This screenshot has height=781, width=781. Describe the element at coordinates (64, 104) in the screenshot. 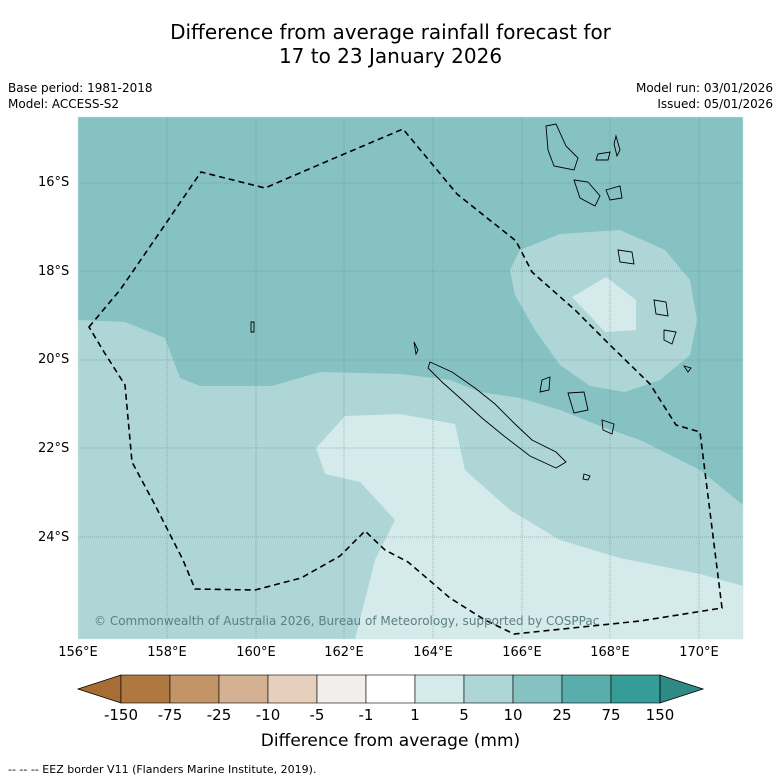

I see `model-name: Model: ACCESS-S2` at that location.